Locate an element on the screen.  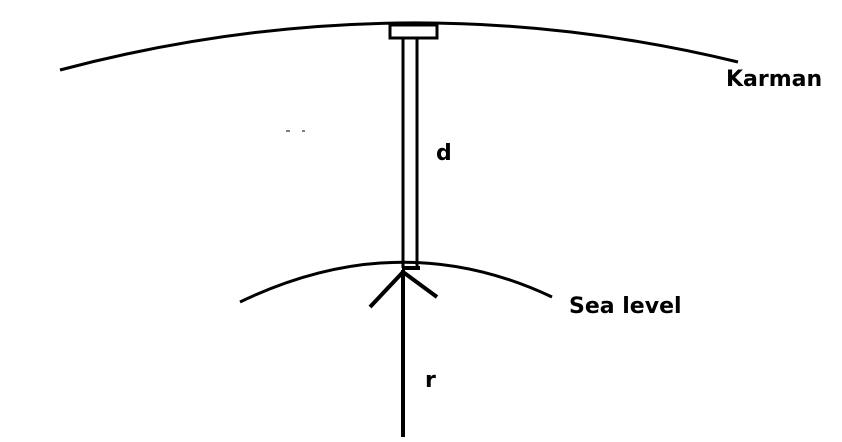
d-label: d is located at coordinates (444, 153).